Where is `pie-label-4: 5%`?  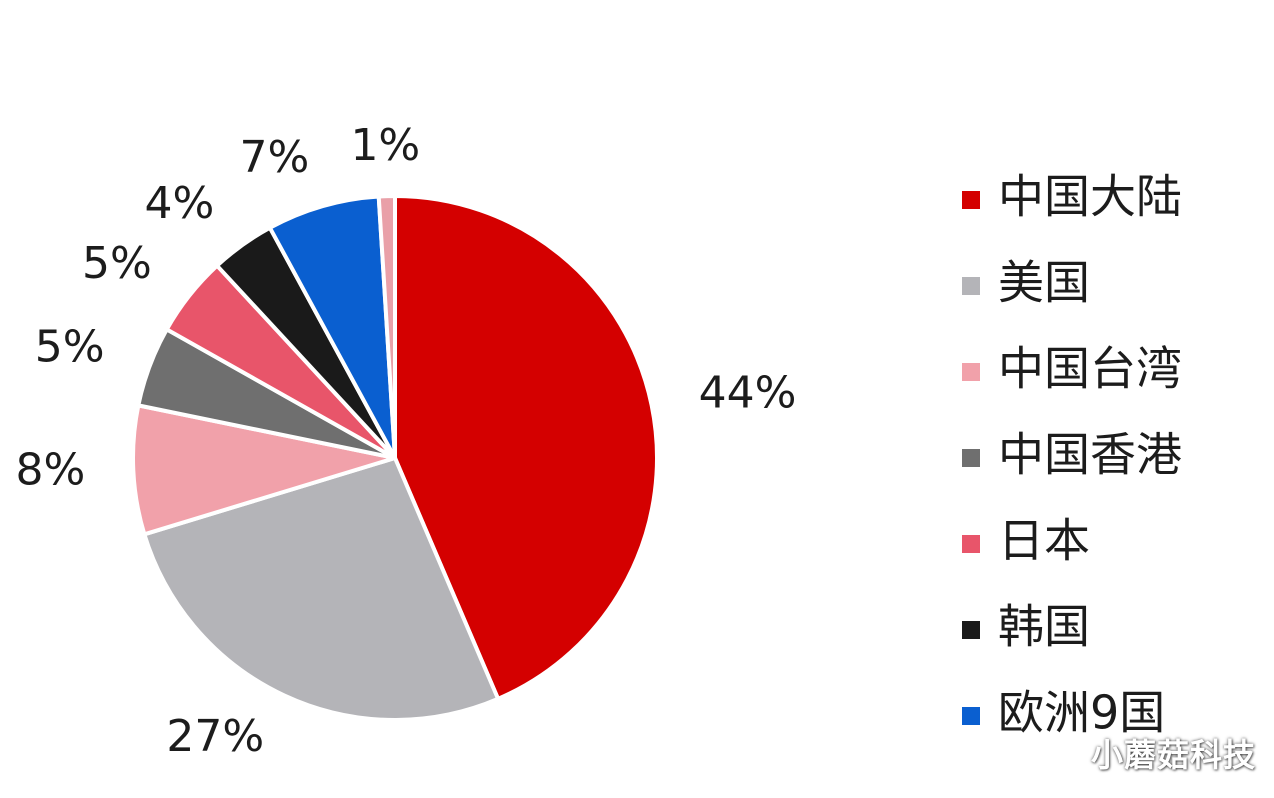 pie-label-4: 5% is located at coordinates (117, 263).